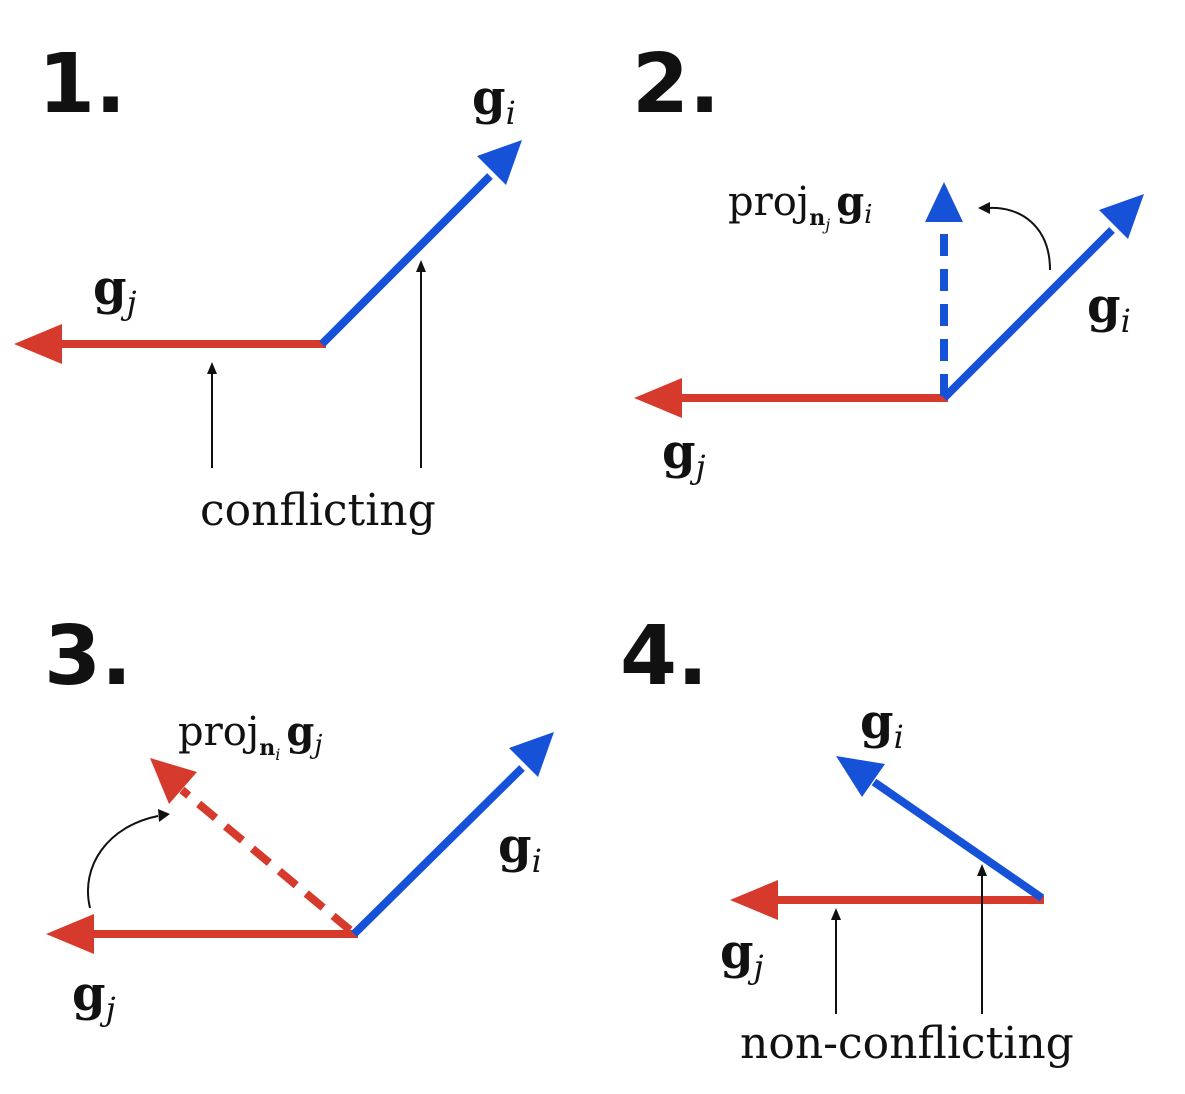 The width and height of the screenshot is (1185, 1094). Describe the element at coordinates (676, 84) in the screenshot. I see `panel-2-number: 2.` at that location.